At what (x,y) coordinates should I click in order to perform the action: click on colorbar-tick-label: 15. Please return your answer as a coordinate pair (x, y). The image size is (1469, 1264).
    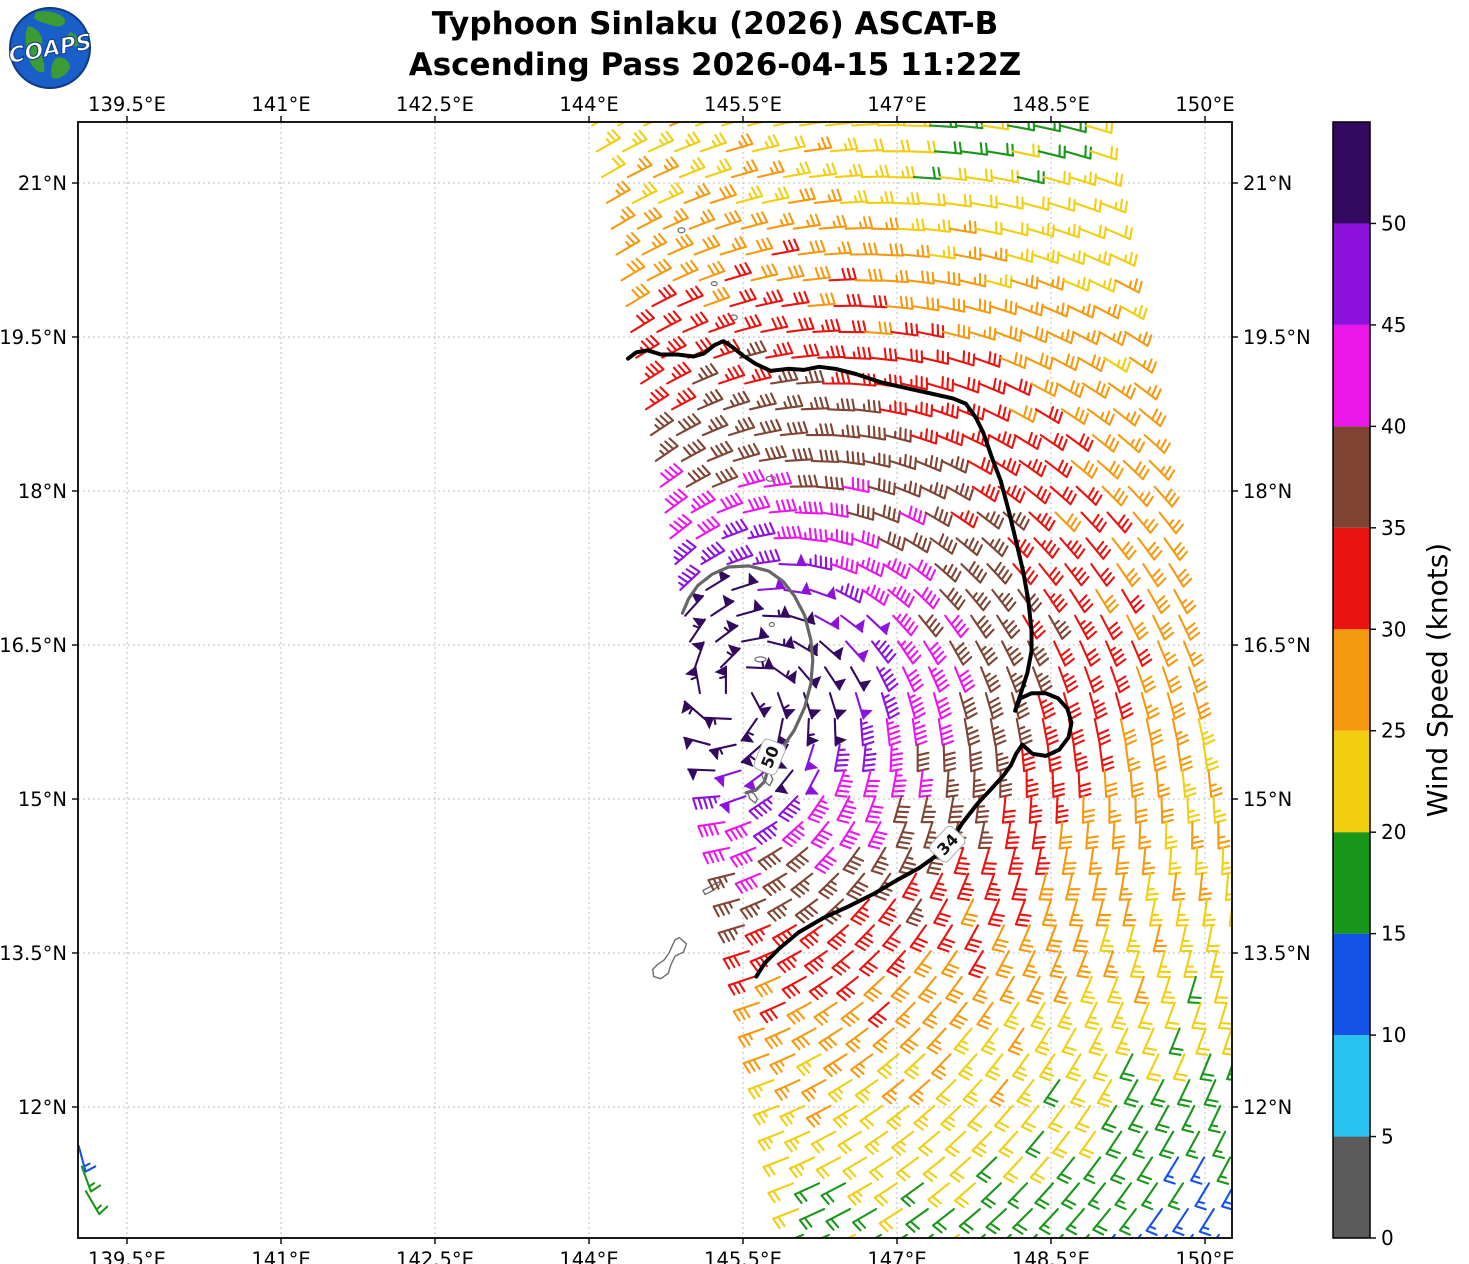
    Looking at the image, I should click on (1393, 934).